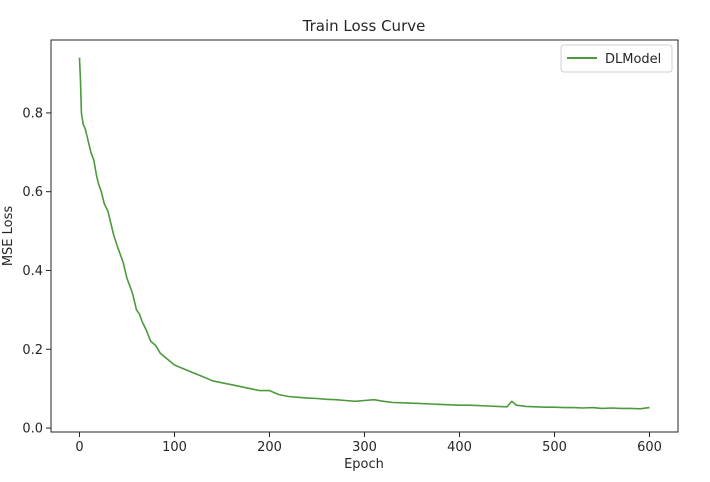 This screenshot has height=482, width=710. What do you see at coordinates (633, 59) in the screenshot?
I see `legend-label-dlmodel: DLModel` at bounding box center [633, 59].